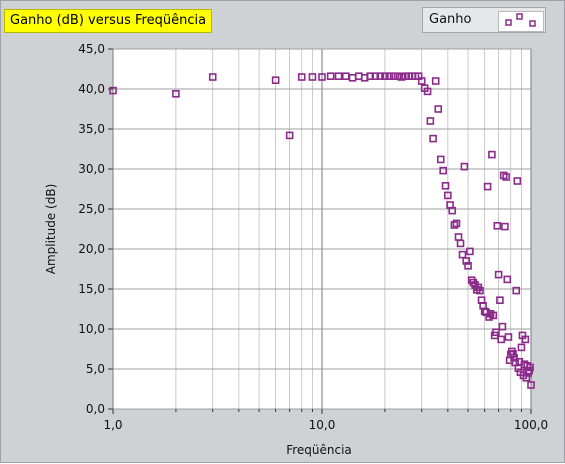 The width and height of the screenshot is (565, 464). What do you see at coordinates (112, 425) in the screenshot?
I see `x-tick-label: 1,0` at bounding box center [112, 425].